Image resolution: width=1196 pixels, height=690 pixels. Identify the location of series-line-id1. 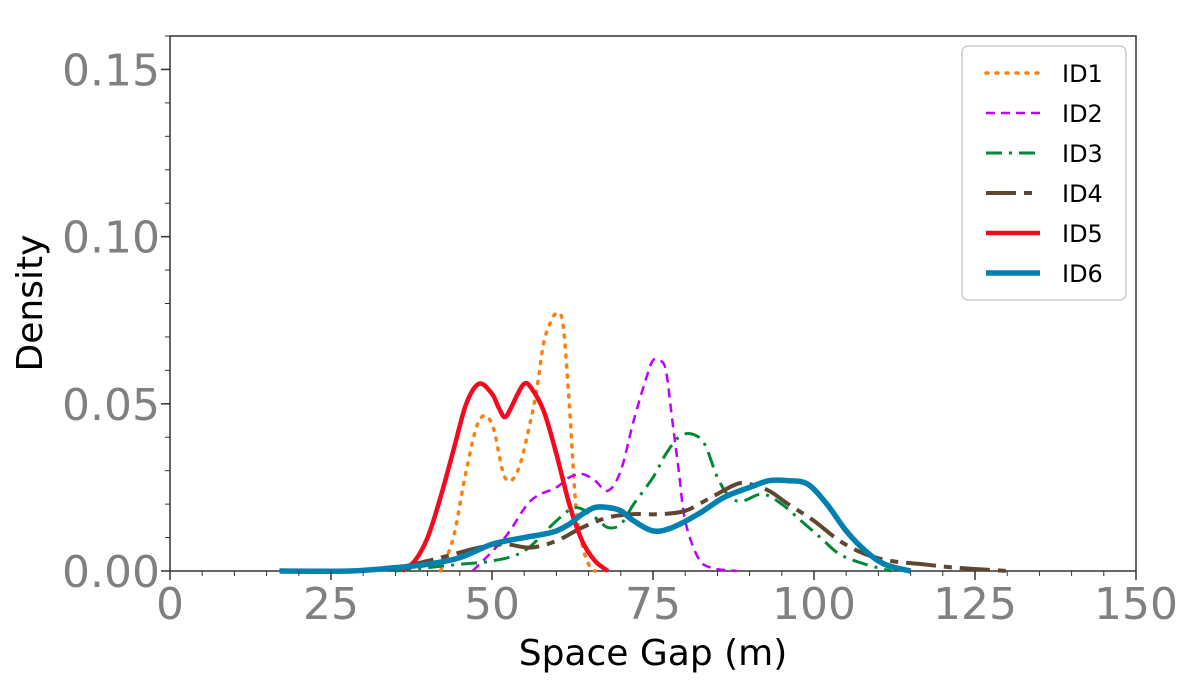
(517, 442).